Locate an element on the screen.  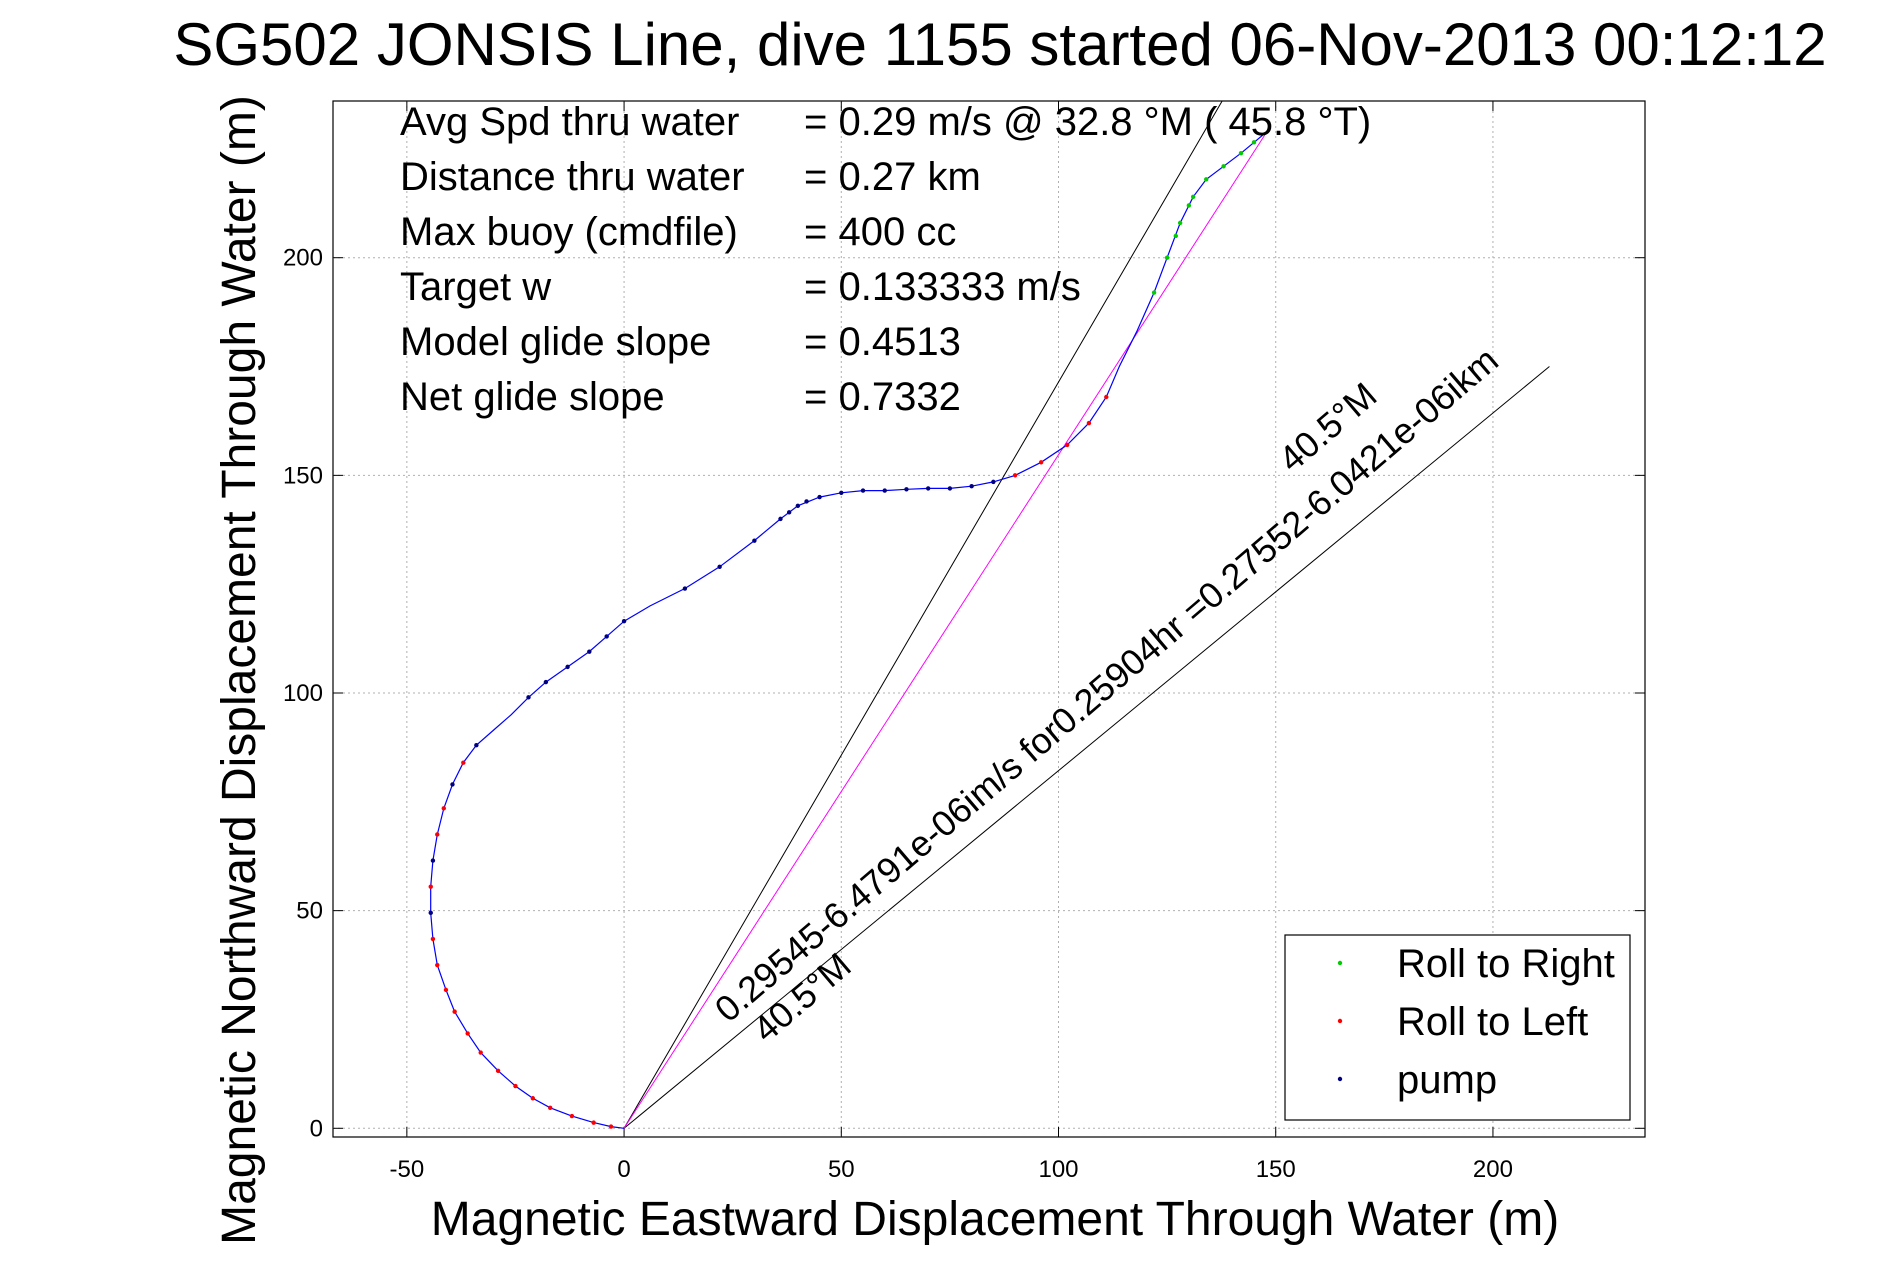
y-tick-label: 200 is located at coordinates (303, 258).